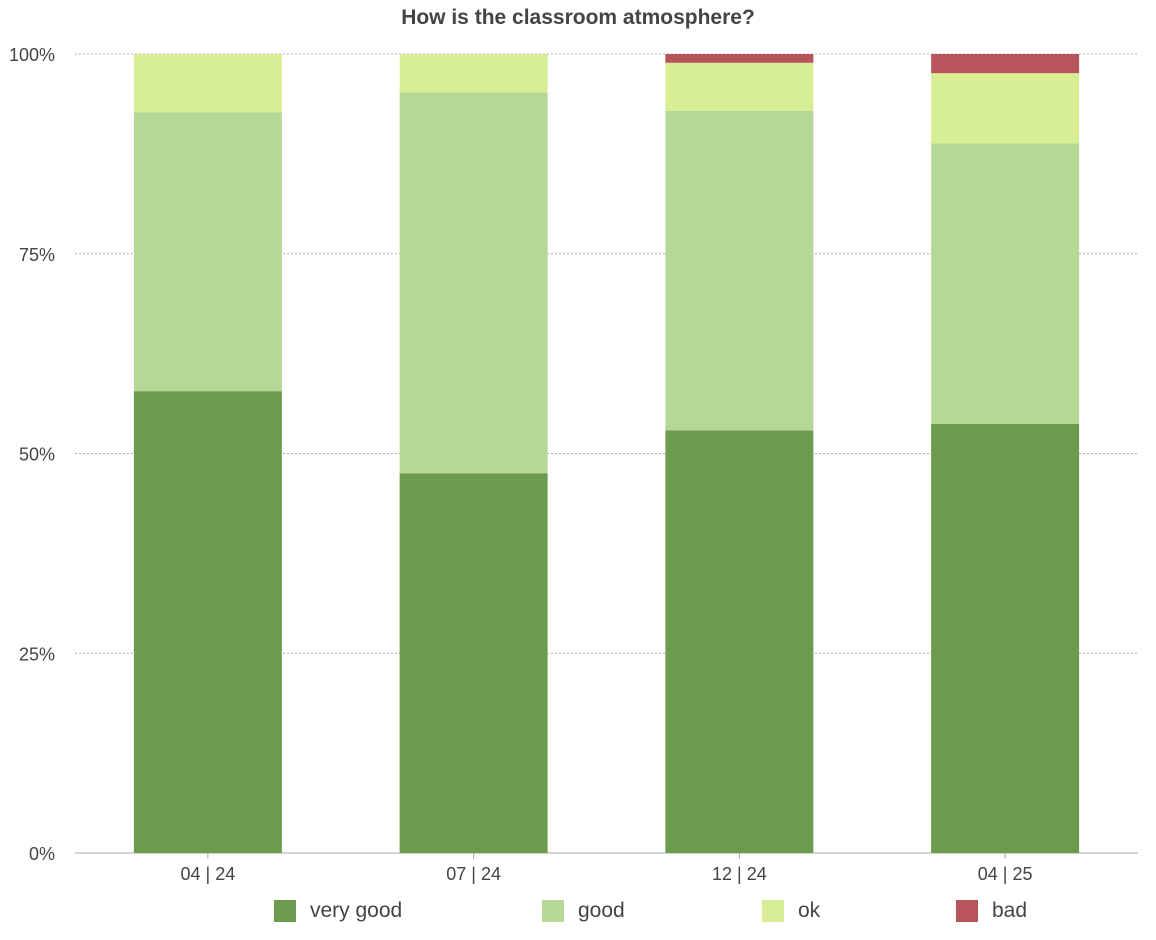 The image size is (1156, 940). What do you see at coordinates (607, 868) in the screenshot?
I see `x-axis-ticks: 04 | 24 07 | 24 12 | 24 04 | 25` at bounding box center [607, 868].